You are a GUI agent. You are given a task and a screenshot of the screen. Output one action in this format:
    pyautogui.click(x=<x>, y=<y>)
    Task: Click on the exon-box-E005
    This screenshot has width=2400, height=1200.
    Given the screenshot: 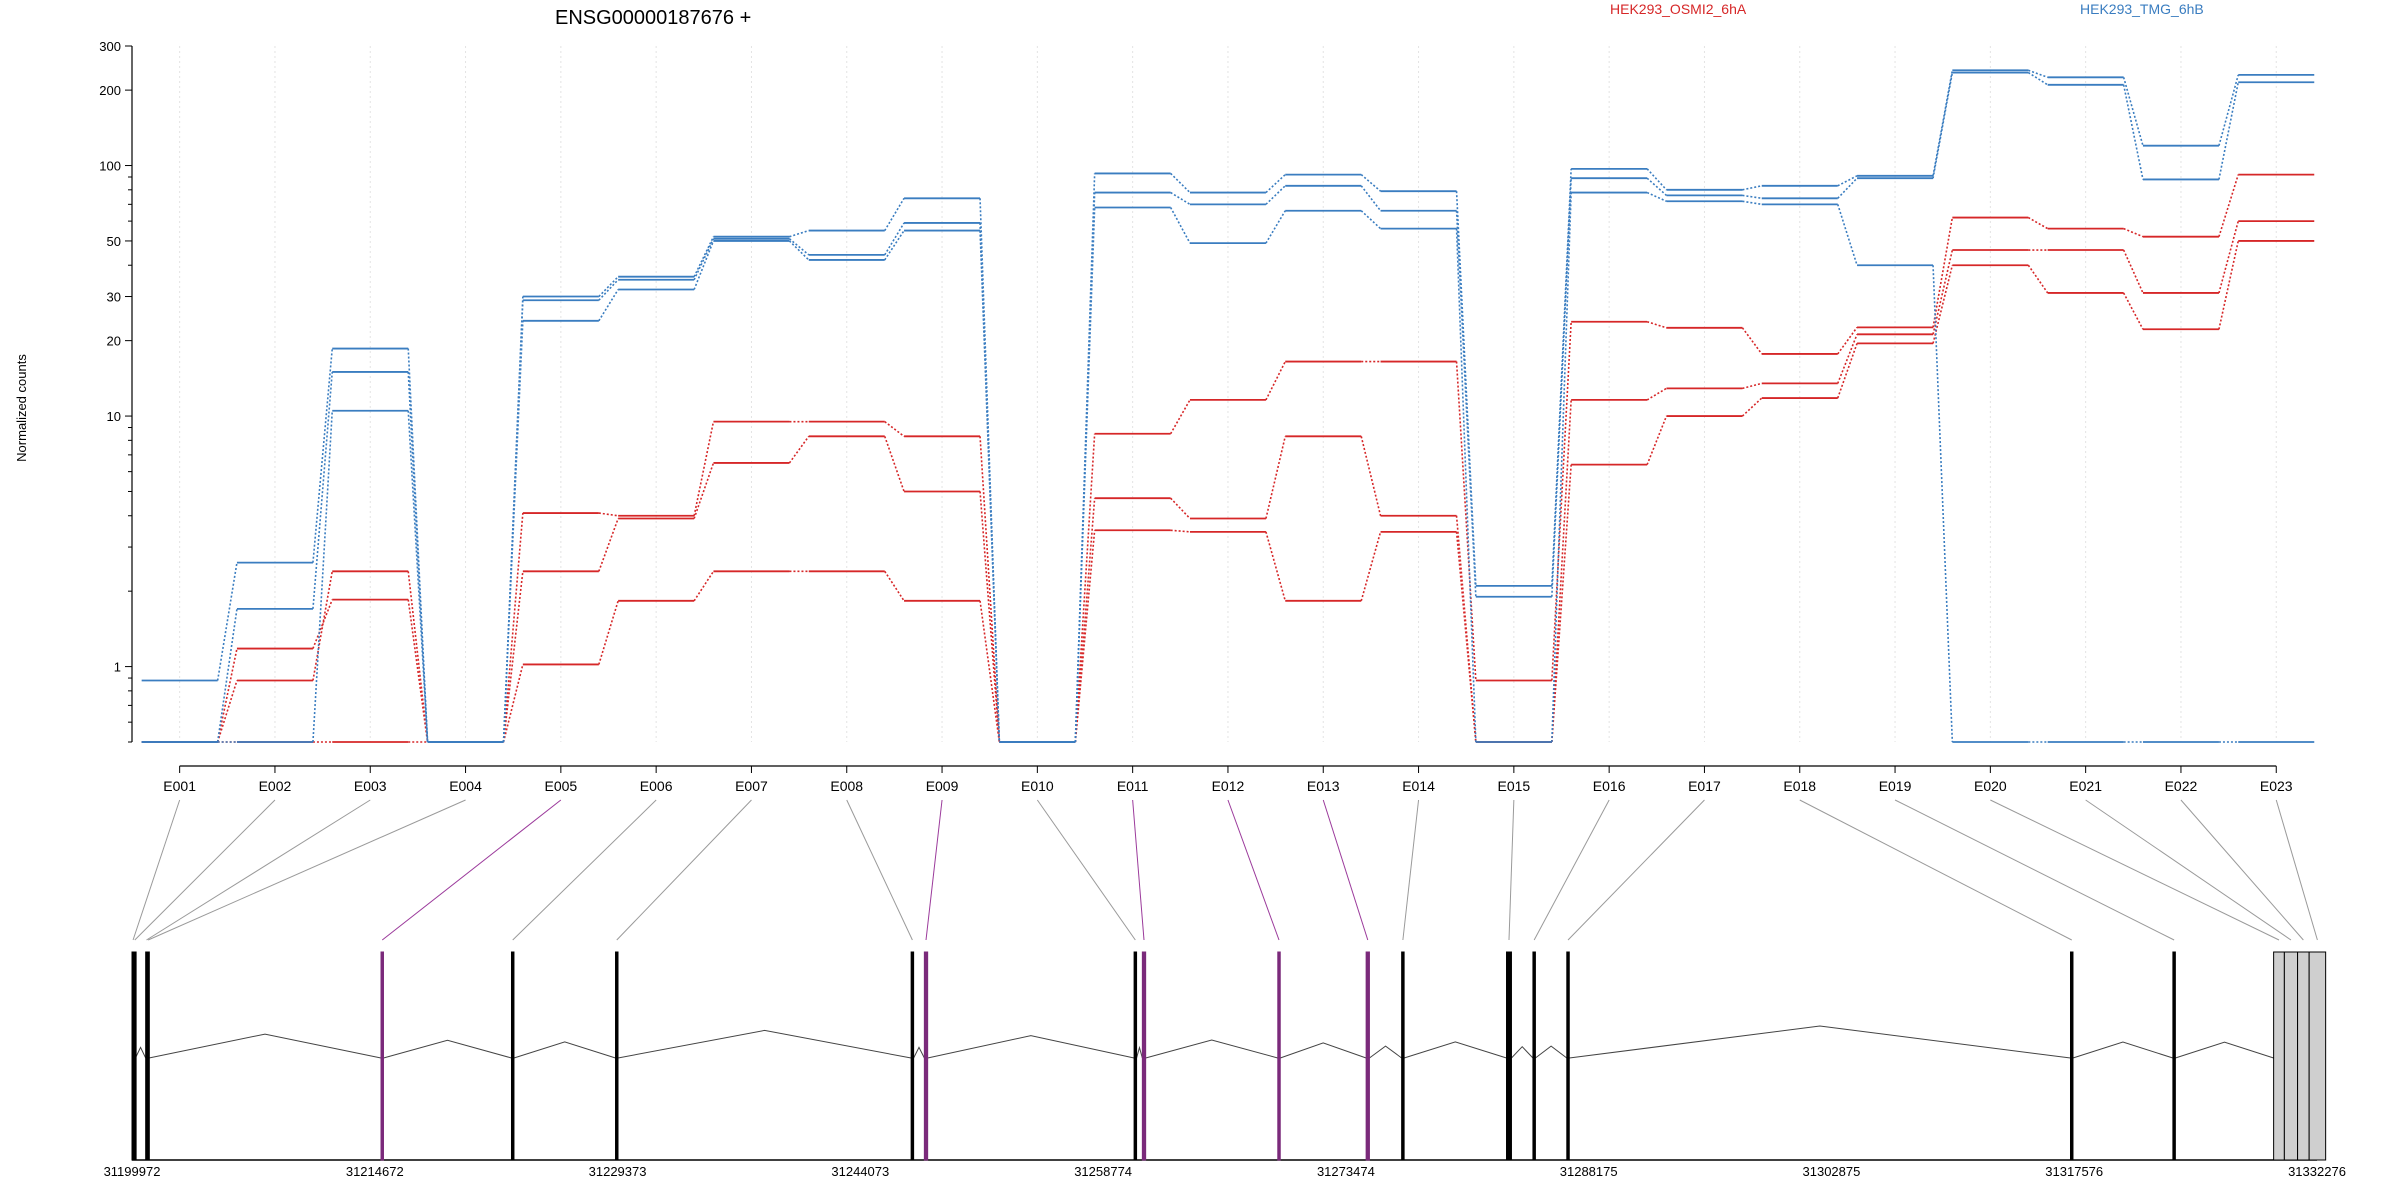 What is the action you would take?
    pyautogui.click(x=382, y=1056)
    